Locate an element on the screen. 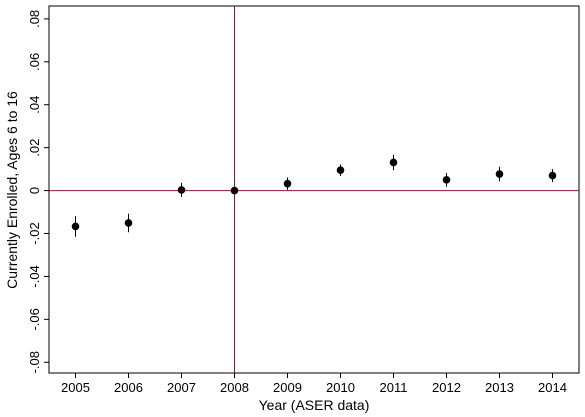 The width and height of the screenshot is (585, 417). x-tick-label: 2006 is located at coordinates (128, 387).